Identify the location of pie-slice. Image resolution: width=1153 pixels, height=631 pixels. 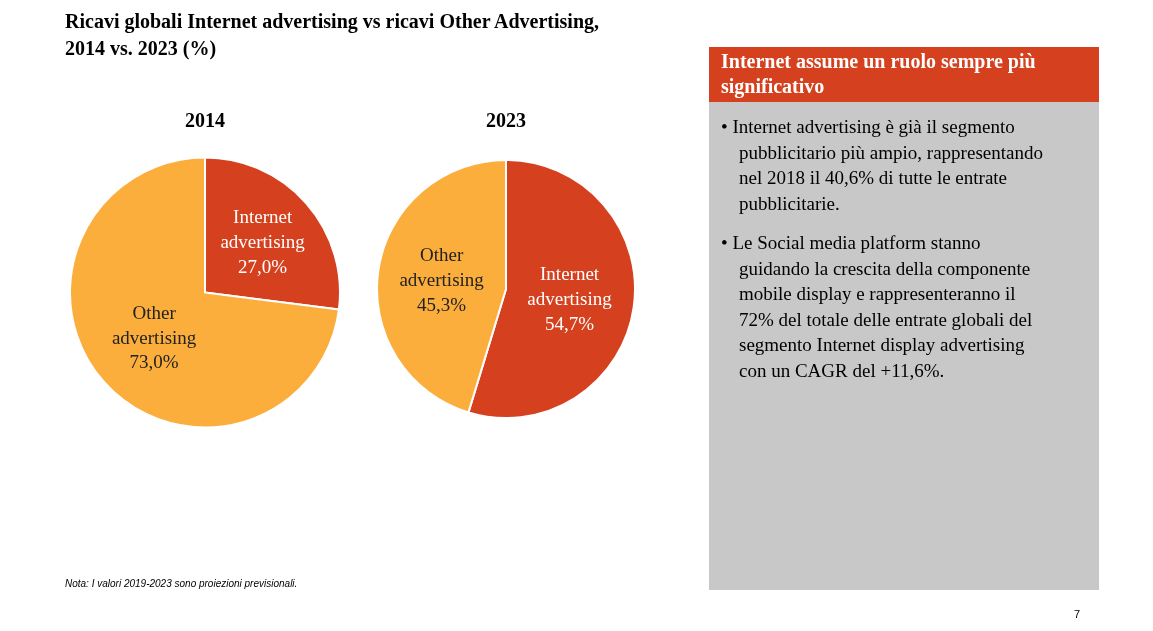
(204, 292).